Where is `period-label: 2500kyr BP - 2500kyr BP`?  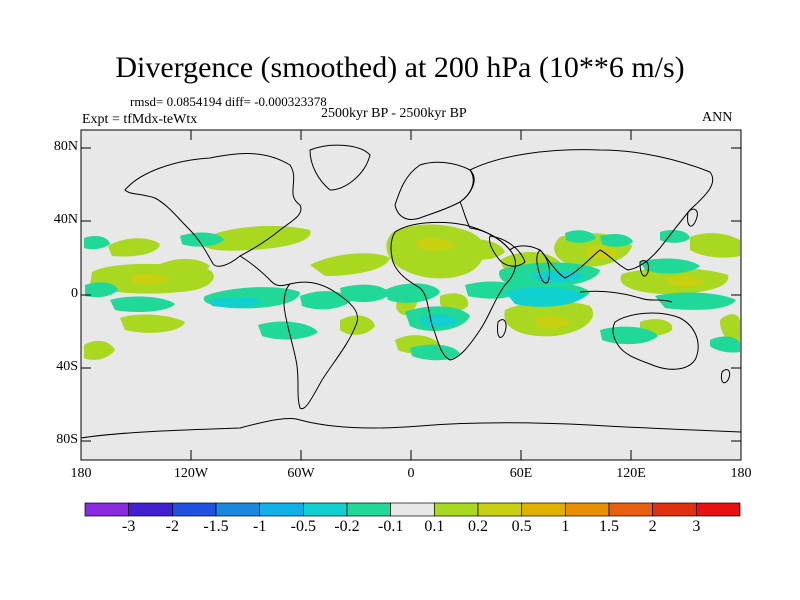 period-label: 2500kyr BP - 2500kyr BP is located at coordinates (394, 113).